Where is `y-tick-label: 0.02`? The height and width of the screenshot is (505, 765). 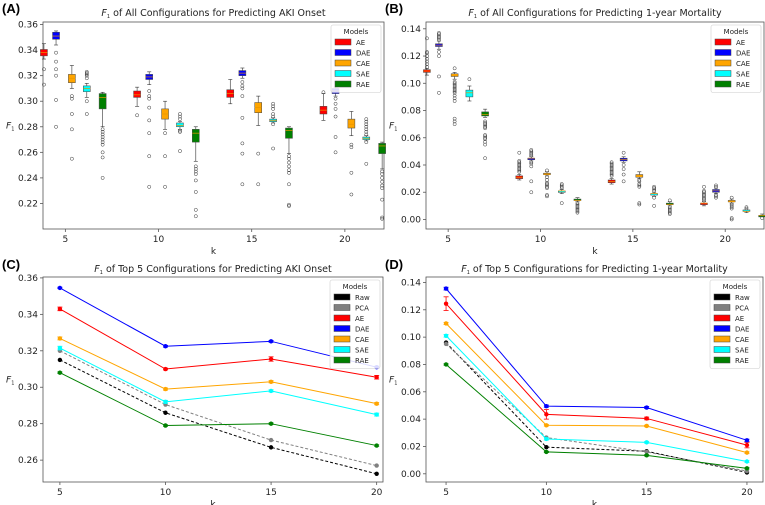
y-tick-label: 0.02 is located at coordinates (411, 447).